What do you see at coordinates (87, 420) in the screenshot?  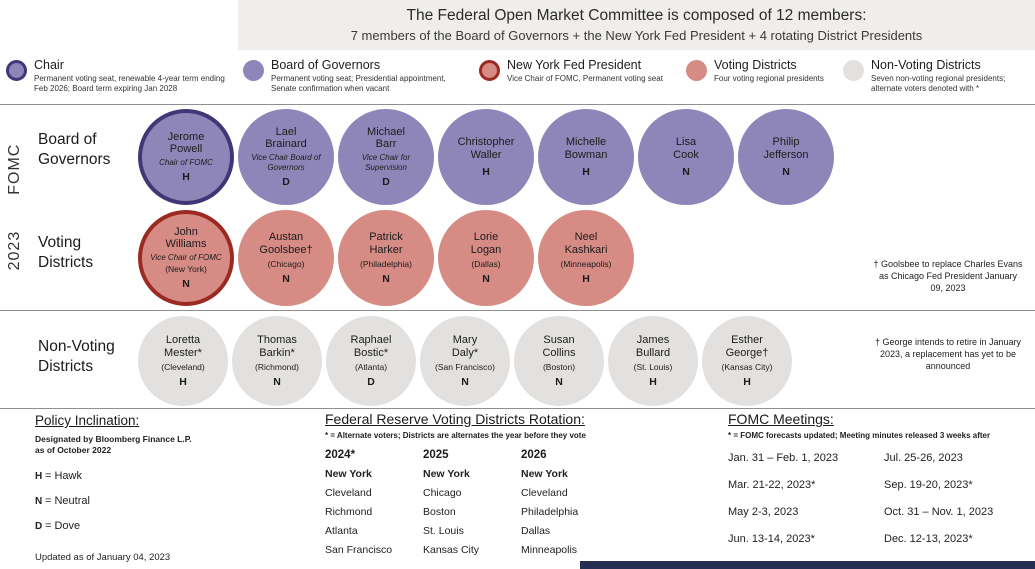 I see `policy-title: Policy Inclination:` at bounding box center [87, 420].